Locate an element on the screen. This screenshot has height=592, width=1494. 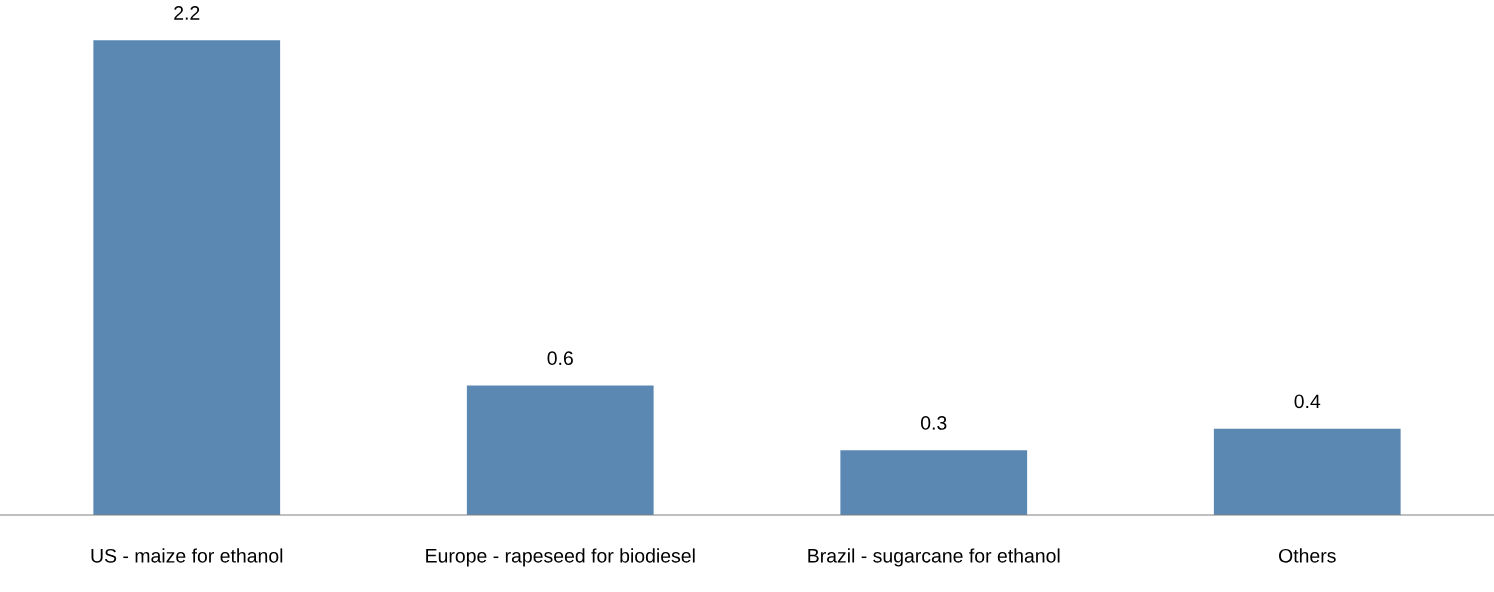
data-label: 0.6 is located at coordinates (560, 358).